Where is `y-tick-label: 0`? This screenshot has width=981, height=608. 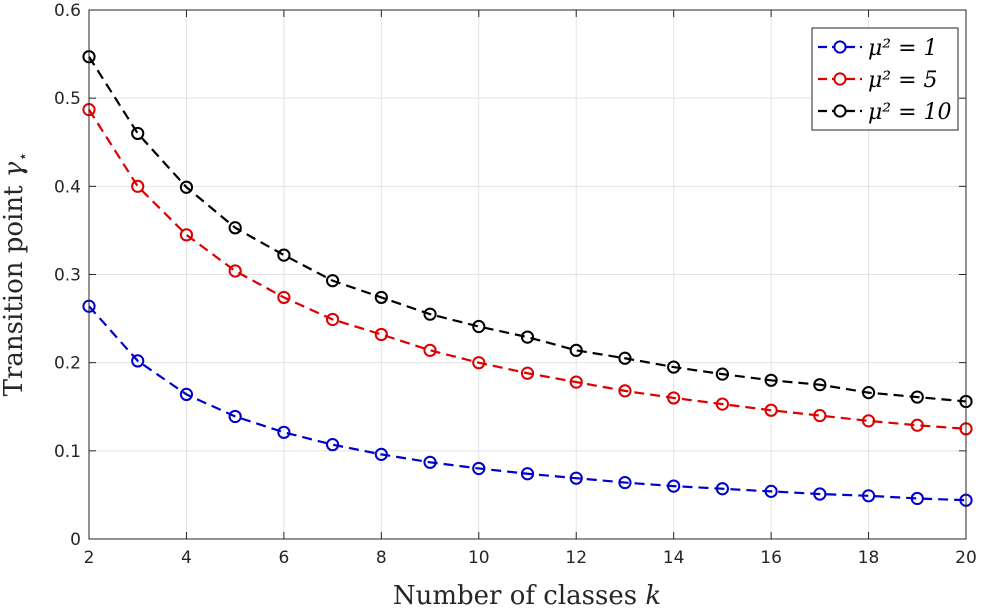
y-tick-label: 0 is located at coordinates (75, 540).